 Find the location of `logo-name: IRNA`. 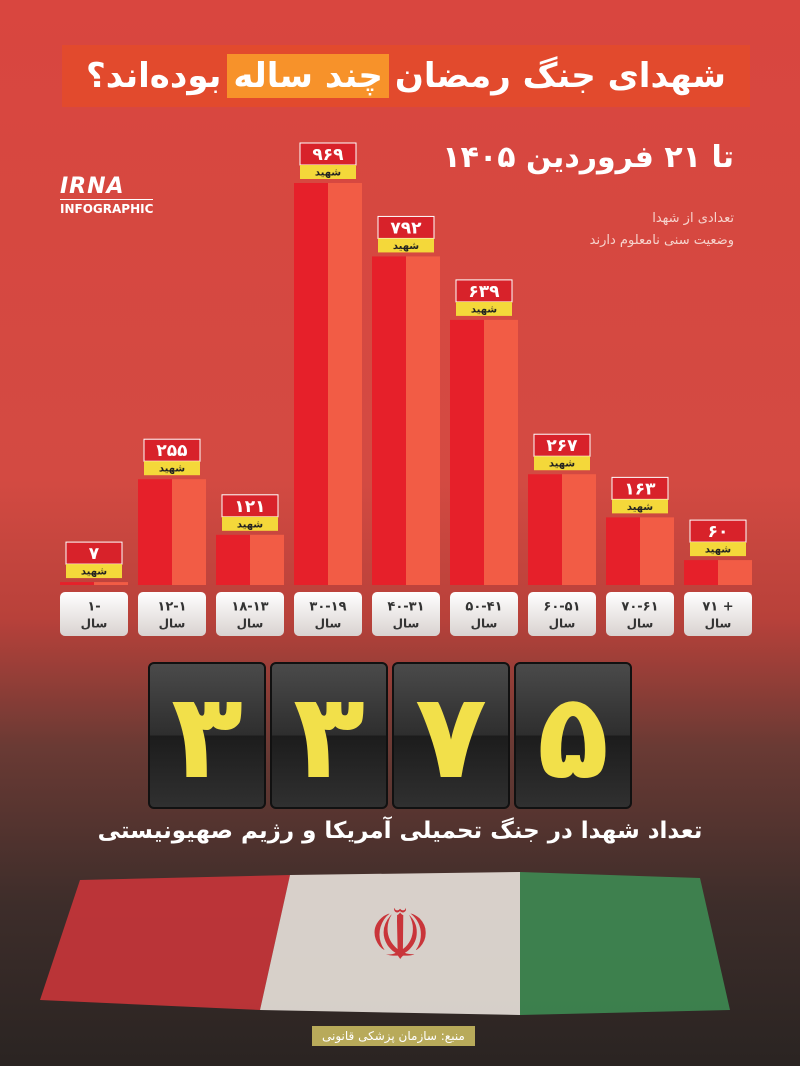

logo-name: IRNA is located at coordinates (92, 186).